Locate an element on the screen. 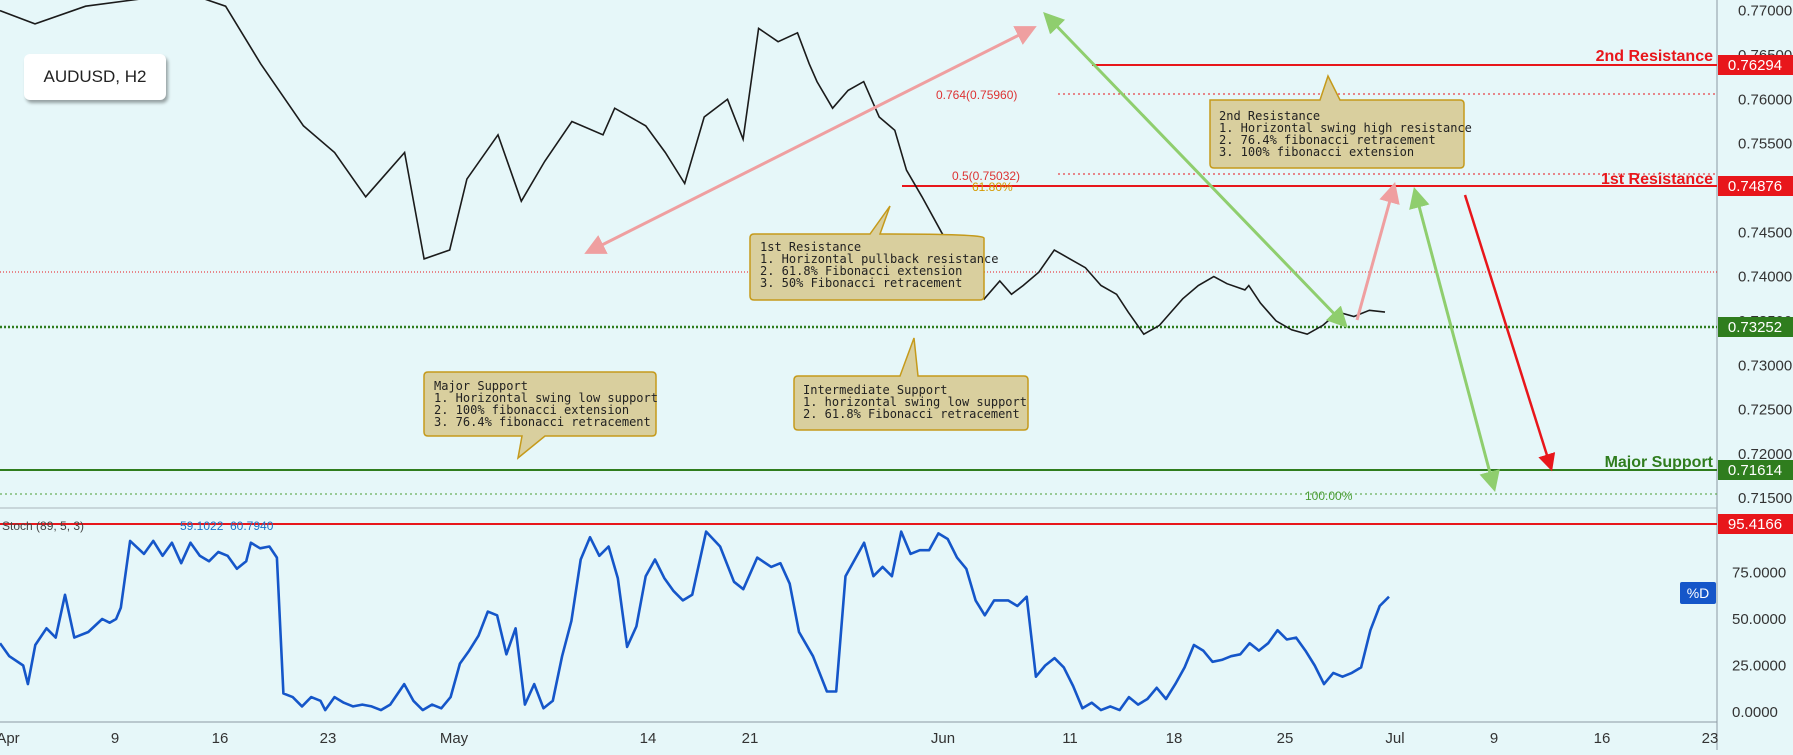 The image size is (1793, 755). stoch-tick-label: 75.0000 is located at coordinates (1759, 573).